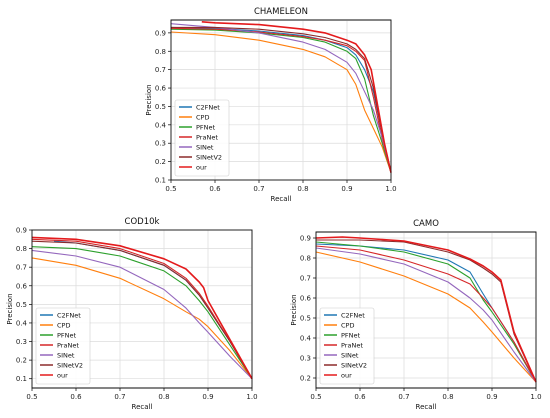 Image resolution: width=550 pixels, height=418 pixels. I want to click on chart-title: CAMO, so click(426, 224).